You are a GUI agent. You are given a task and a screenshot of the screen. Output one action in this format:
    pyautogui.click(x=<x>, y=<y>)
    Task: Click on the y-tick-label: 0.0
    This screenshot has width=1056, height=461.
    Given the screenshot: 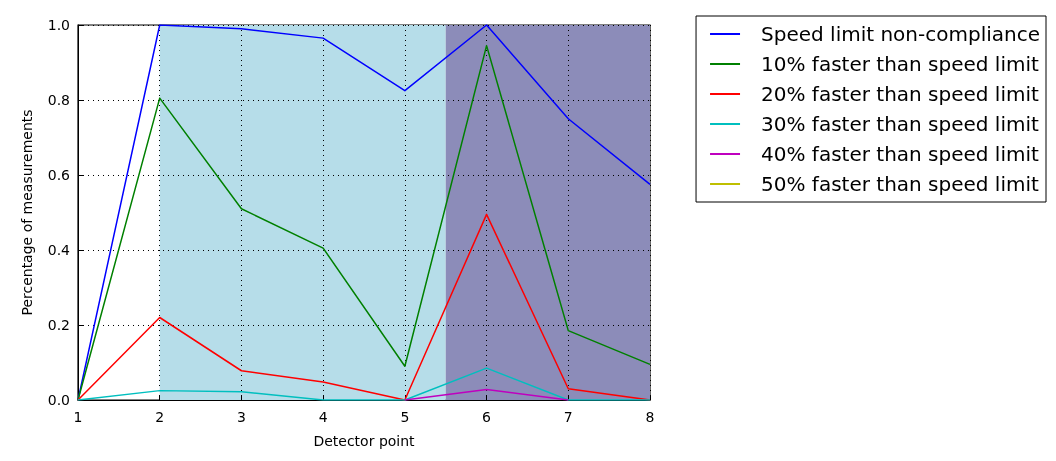 What is the action you would take?
    pyautogui.click(x=58, y=400)
    